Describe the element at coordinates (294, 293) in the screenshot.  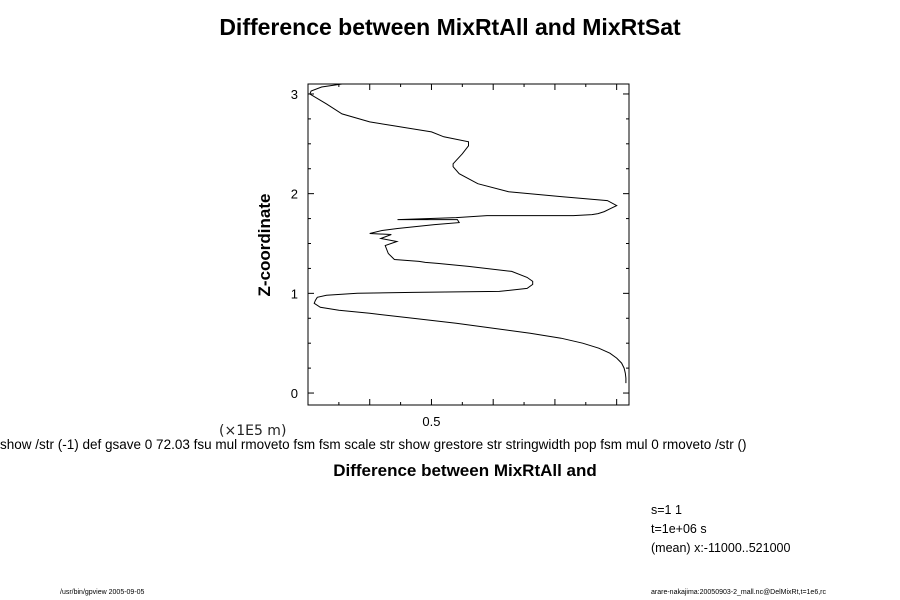
I see `y-tick-label: 1` at that location.